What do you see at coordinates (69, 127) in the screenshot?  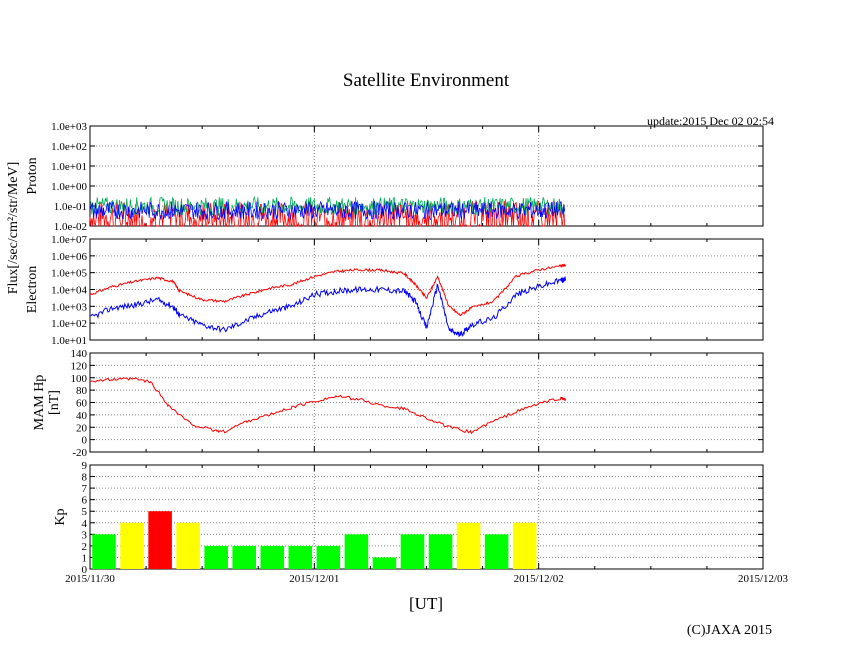 I see `proton-ytick-label: 1.0e+03` at bounding box center [69, 127].